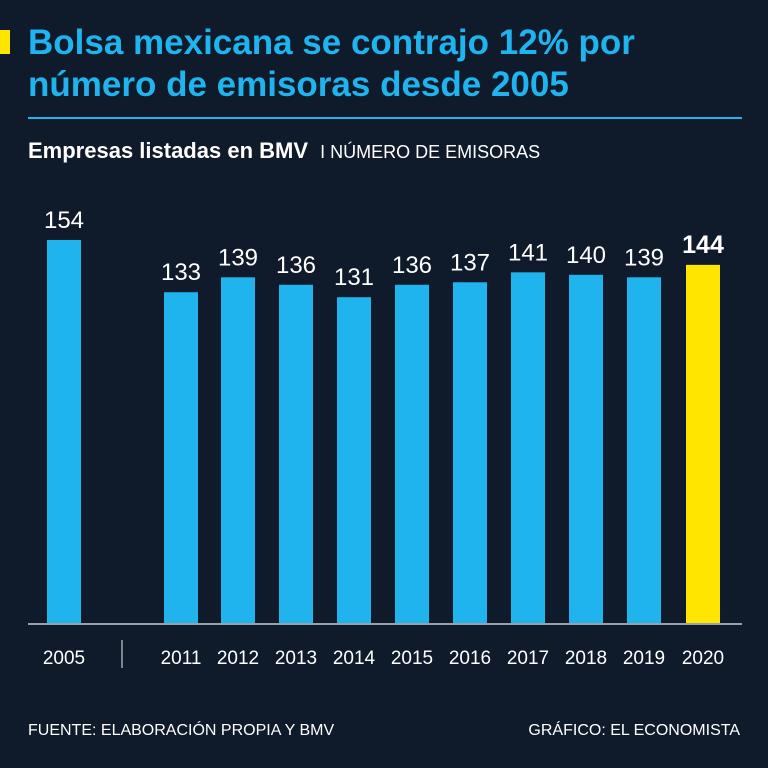 The image size is (768, 768). I want to click on data-label-2011: 133, so click(181, 272).